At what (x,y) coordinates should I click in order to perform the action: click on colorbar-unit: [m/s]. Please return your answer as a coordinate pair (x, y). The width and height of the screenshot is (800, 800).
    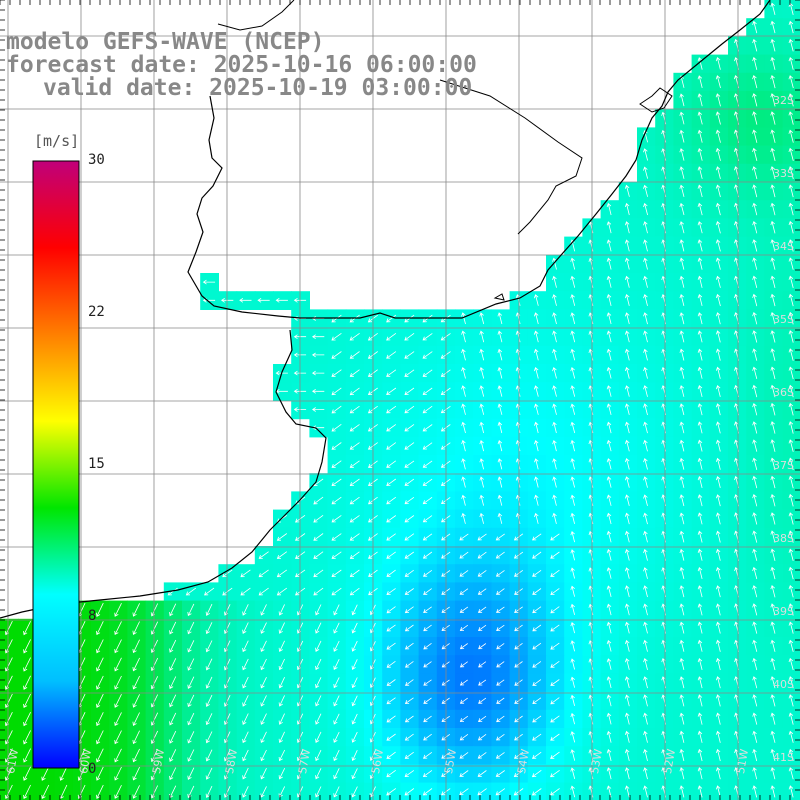
    Looking at the image, I should click on (57, 141).